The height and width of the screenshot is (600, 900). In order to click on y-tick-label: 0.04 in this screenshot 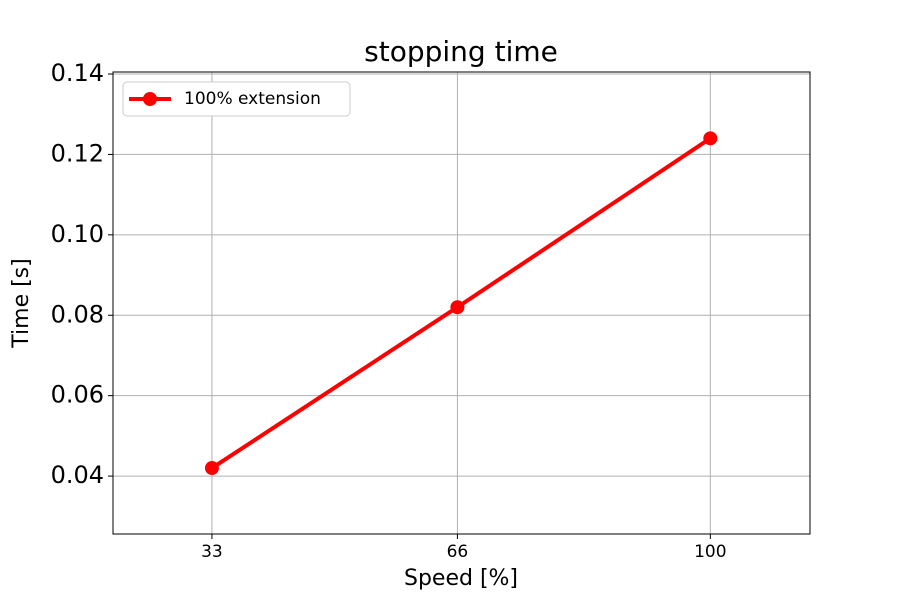, I will do `click(77, 475)`.